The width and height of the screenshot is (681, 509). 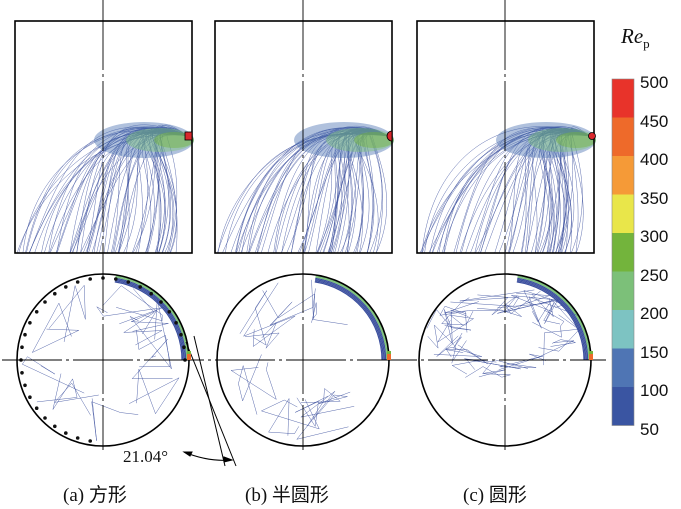 I want to click on inlet-square, so click(x=188, y=136).